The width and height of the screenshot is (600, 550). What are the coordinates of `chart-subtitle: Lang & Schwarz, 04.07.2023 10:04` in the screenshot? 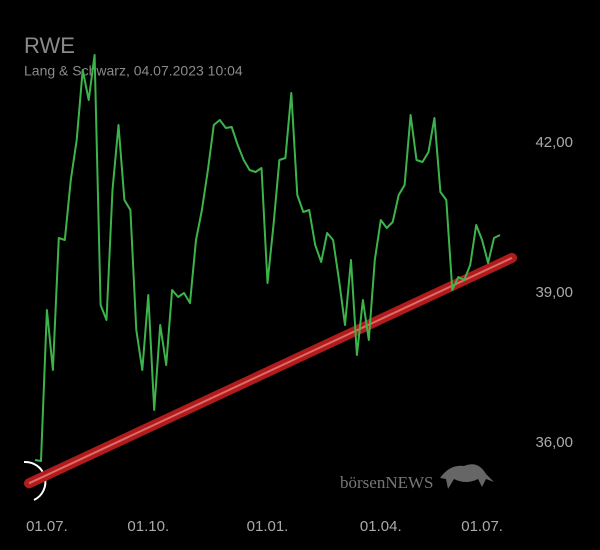 It's located at (133, 71).